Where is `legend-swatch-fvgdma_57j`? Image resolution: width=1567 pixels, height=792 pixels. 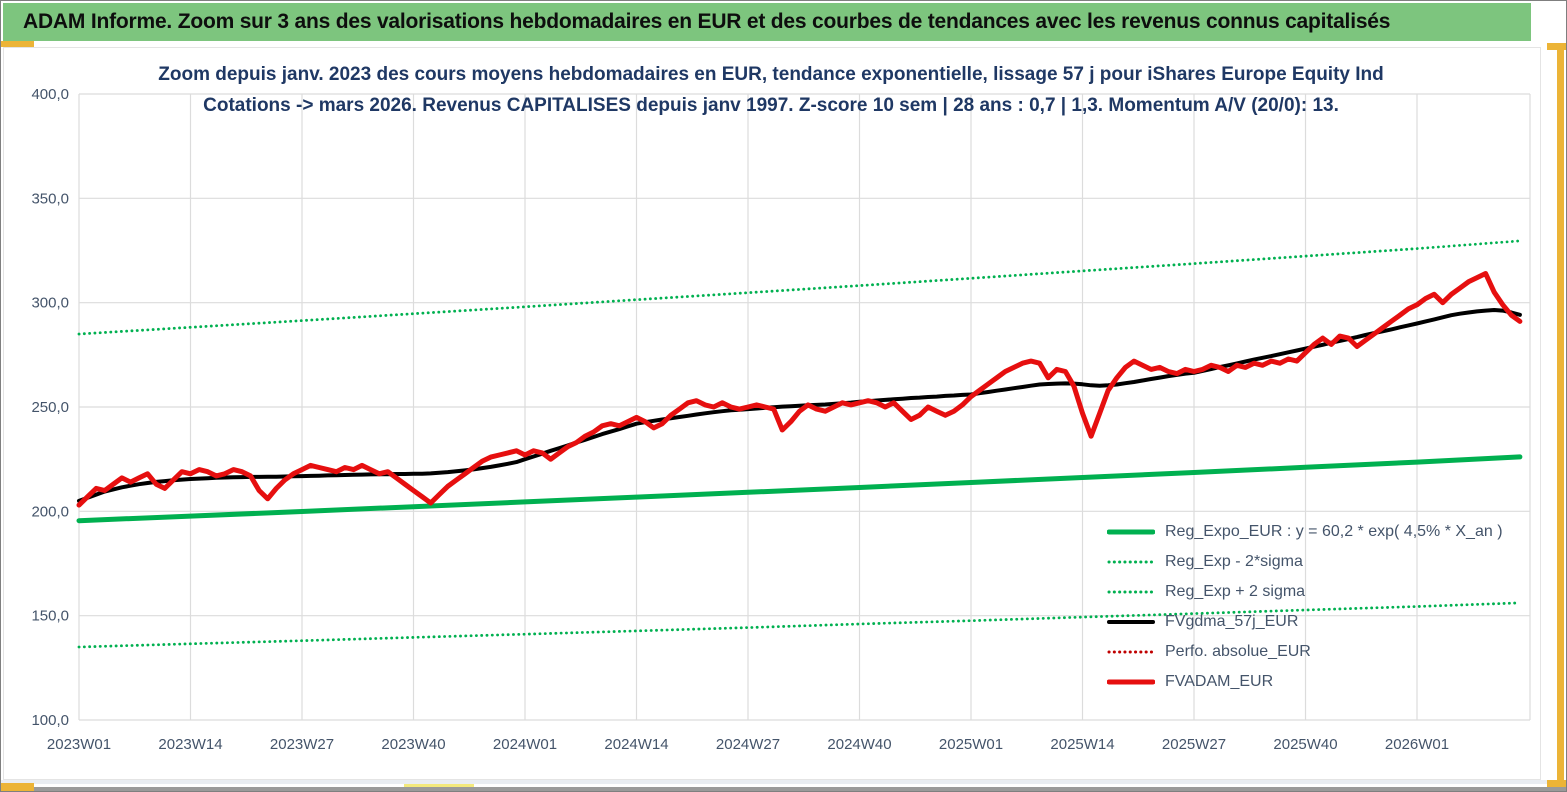
legend-swatch-fvgdma_57j is located at coordinates (1131, 622).